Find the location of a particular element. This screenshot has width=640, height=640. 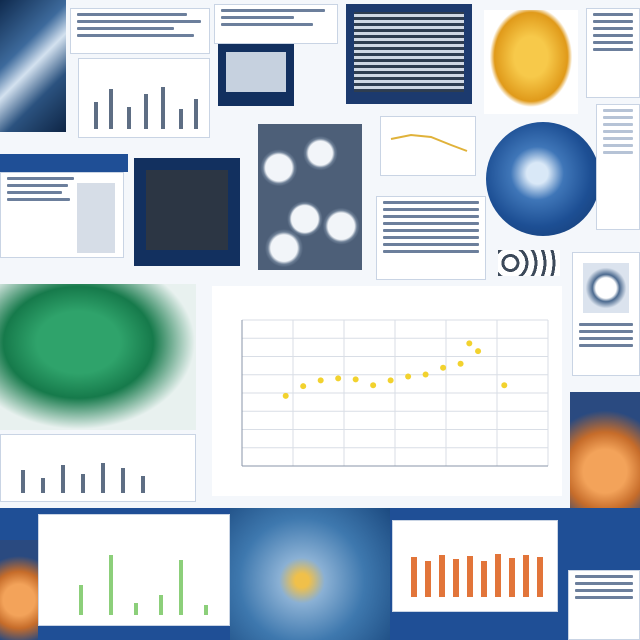

orange-bar-chart-svg is located at coordinates (477, 575).